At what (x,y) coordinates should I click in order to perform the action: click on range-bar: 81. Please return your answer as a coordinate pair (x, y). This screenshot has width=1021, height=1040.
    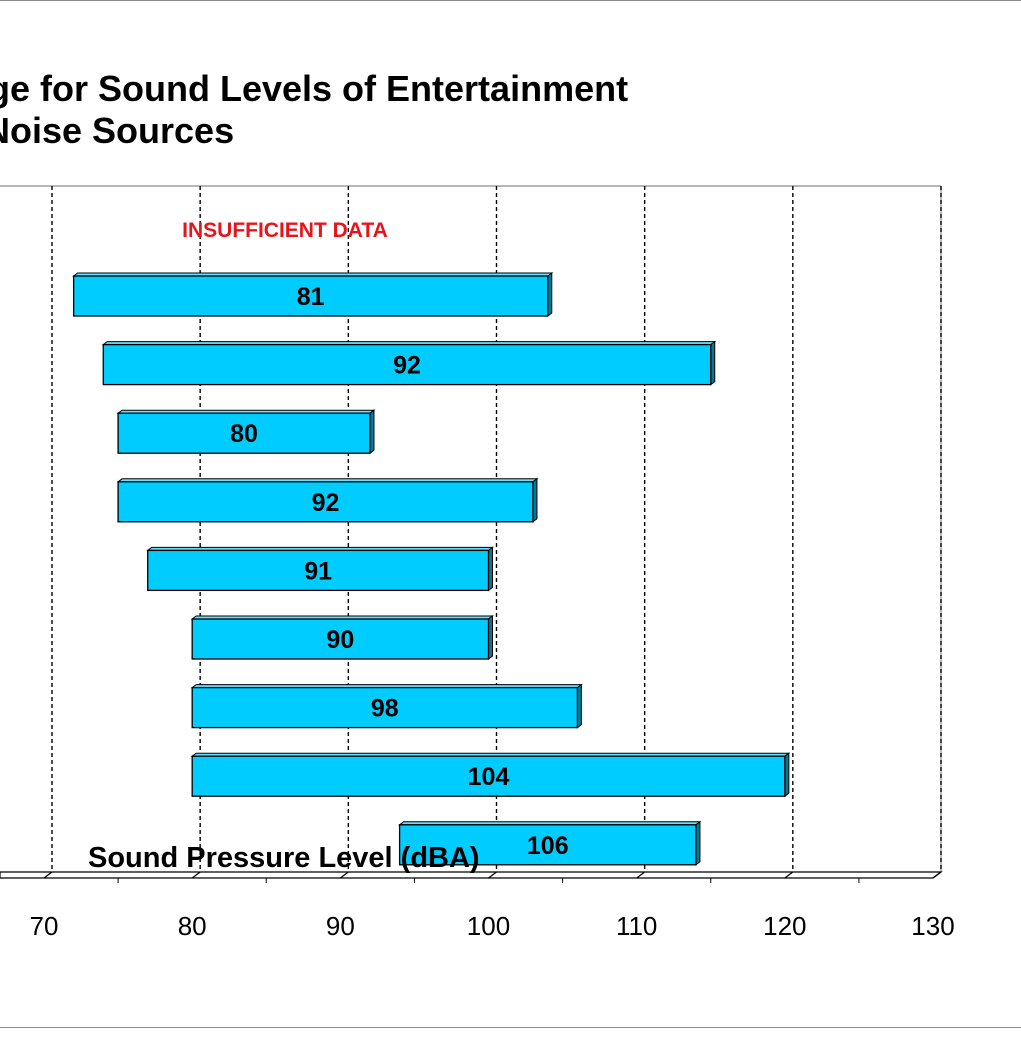
    Looking at the image, I should click on (313, 294).